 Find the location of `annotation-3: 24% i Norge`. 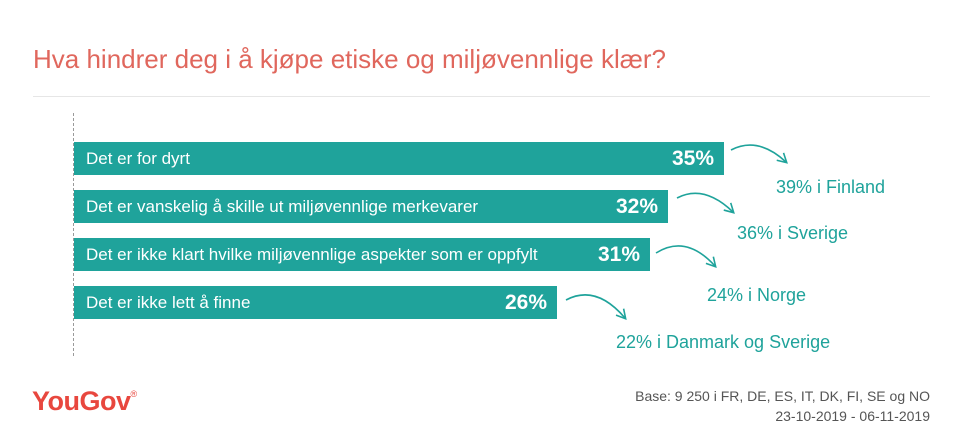

annotation-3: 24% i Norge is located at coordinates (757, 295).